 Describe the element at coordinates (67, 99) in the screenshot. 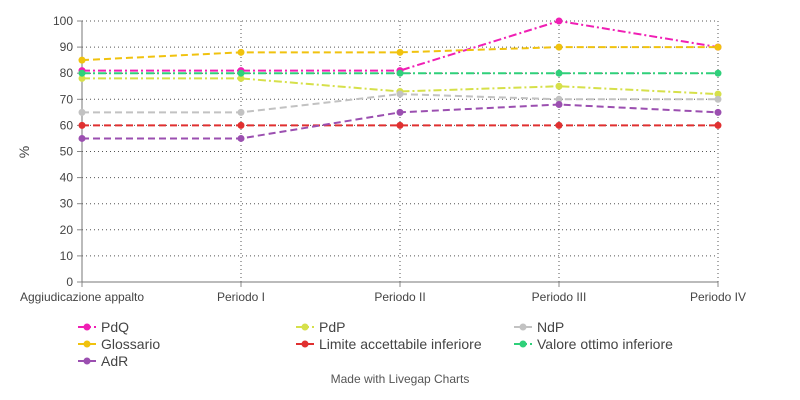

I see `y-tick-label: 70` at that location.